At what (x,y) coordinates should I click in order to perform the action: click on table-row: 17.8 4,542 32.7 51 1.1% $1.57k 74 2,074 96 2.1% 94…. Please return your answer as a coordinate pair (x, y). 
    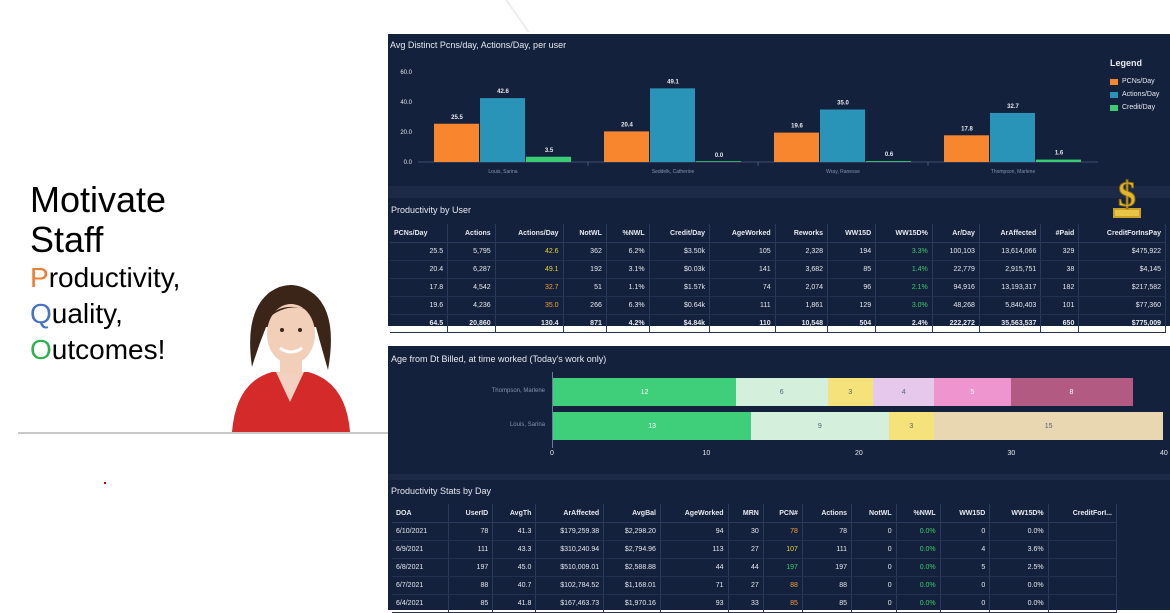
    Looking at the image, I should click on (778, 287).